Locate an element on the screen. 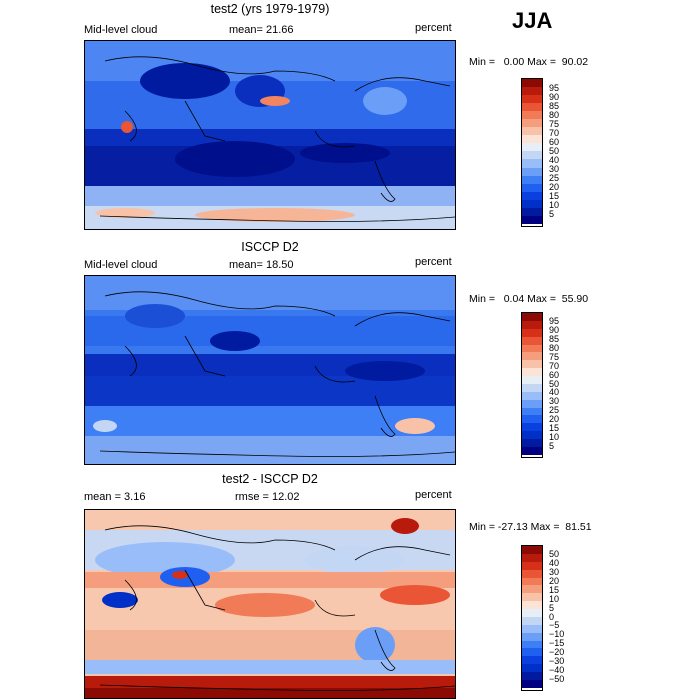 This screenshot has height=700, width=700. colorbar-tick-label: −15 is located at coordinates (557, 643).